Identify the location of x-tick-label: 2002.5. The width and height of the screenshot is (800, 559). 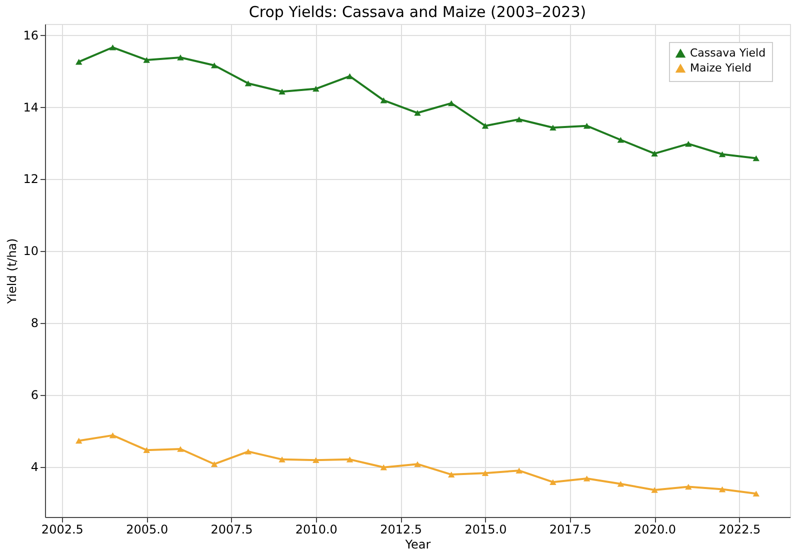
(62, 529).